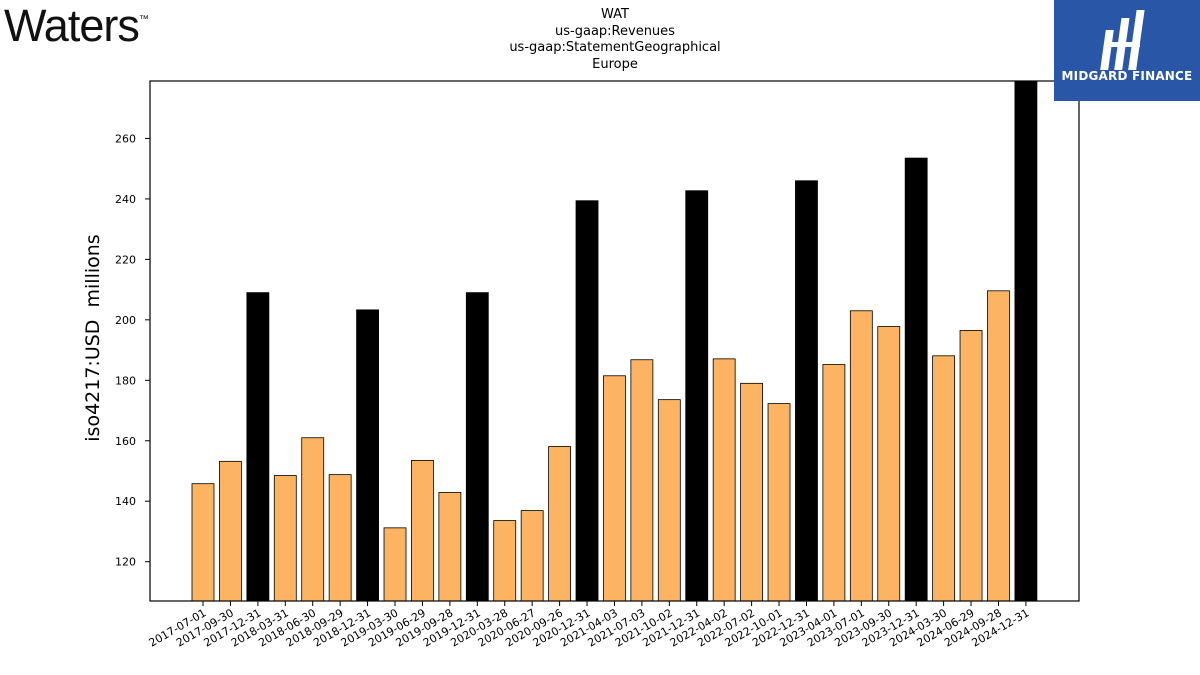  Describe the element at coordinates (125, 380) in the screenshot. I see `y-tick-label: 180` at that location.